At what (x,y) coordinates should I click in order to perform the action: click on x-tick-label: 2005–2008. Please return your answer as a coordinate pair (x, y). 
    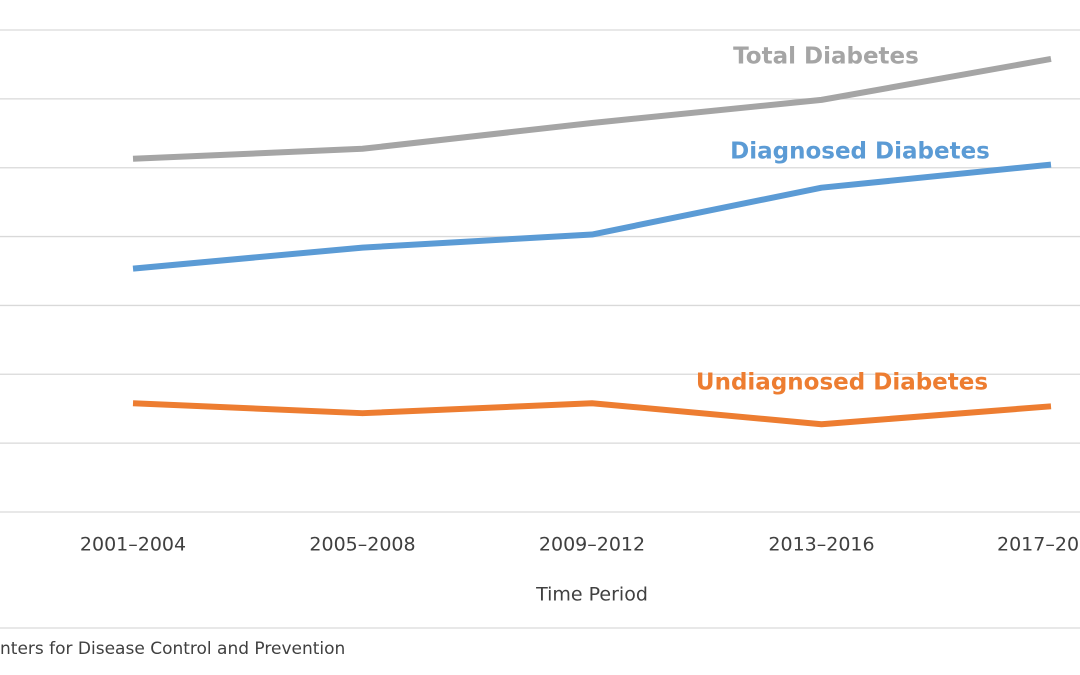
    Looking at the image, I should click on (362, 545).